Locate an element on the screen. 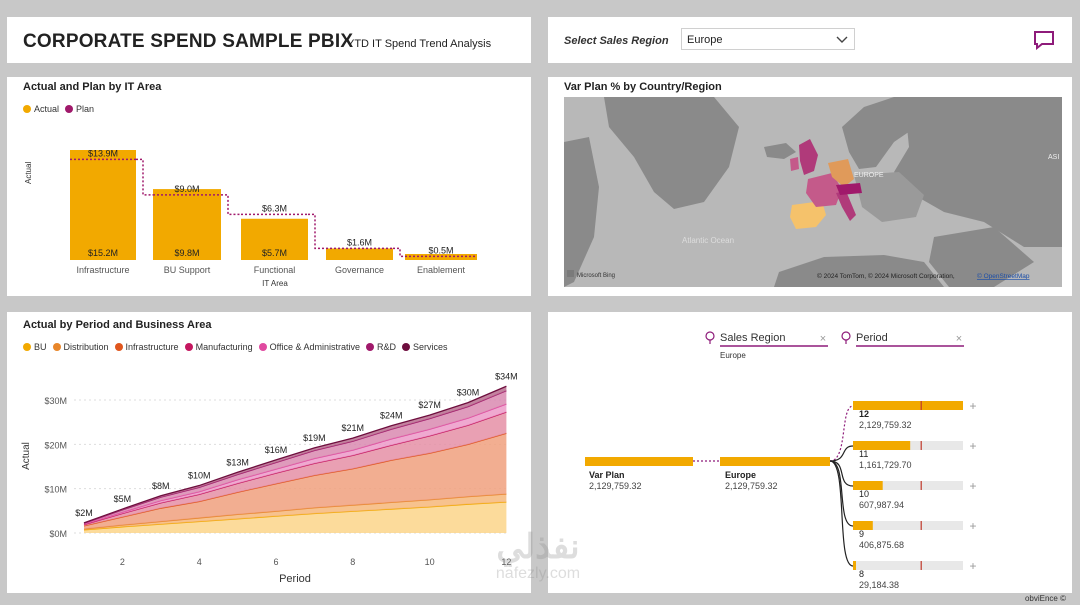 Image resolution: width=1080 pixels, height=605 pixels. data-label-plan: $0.5M is located at coordinates (440, 250).